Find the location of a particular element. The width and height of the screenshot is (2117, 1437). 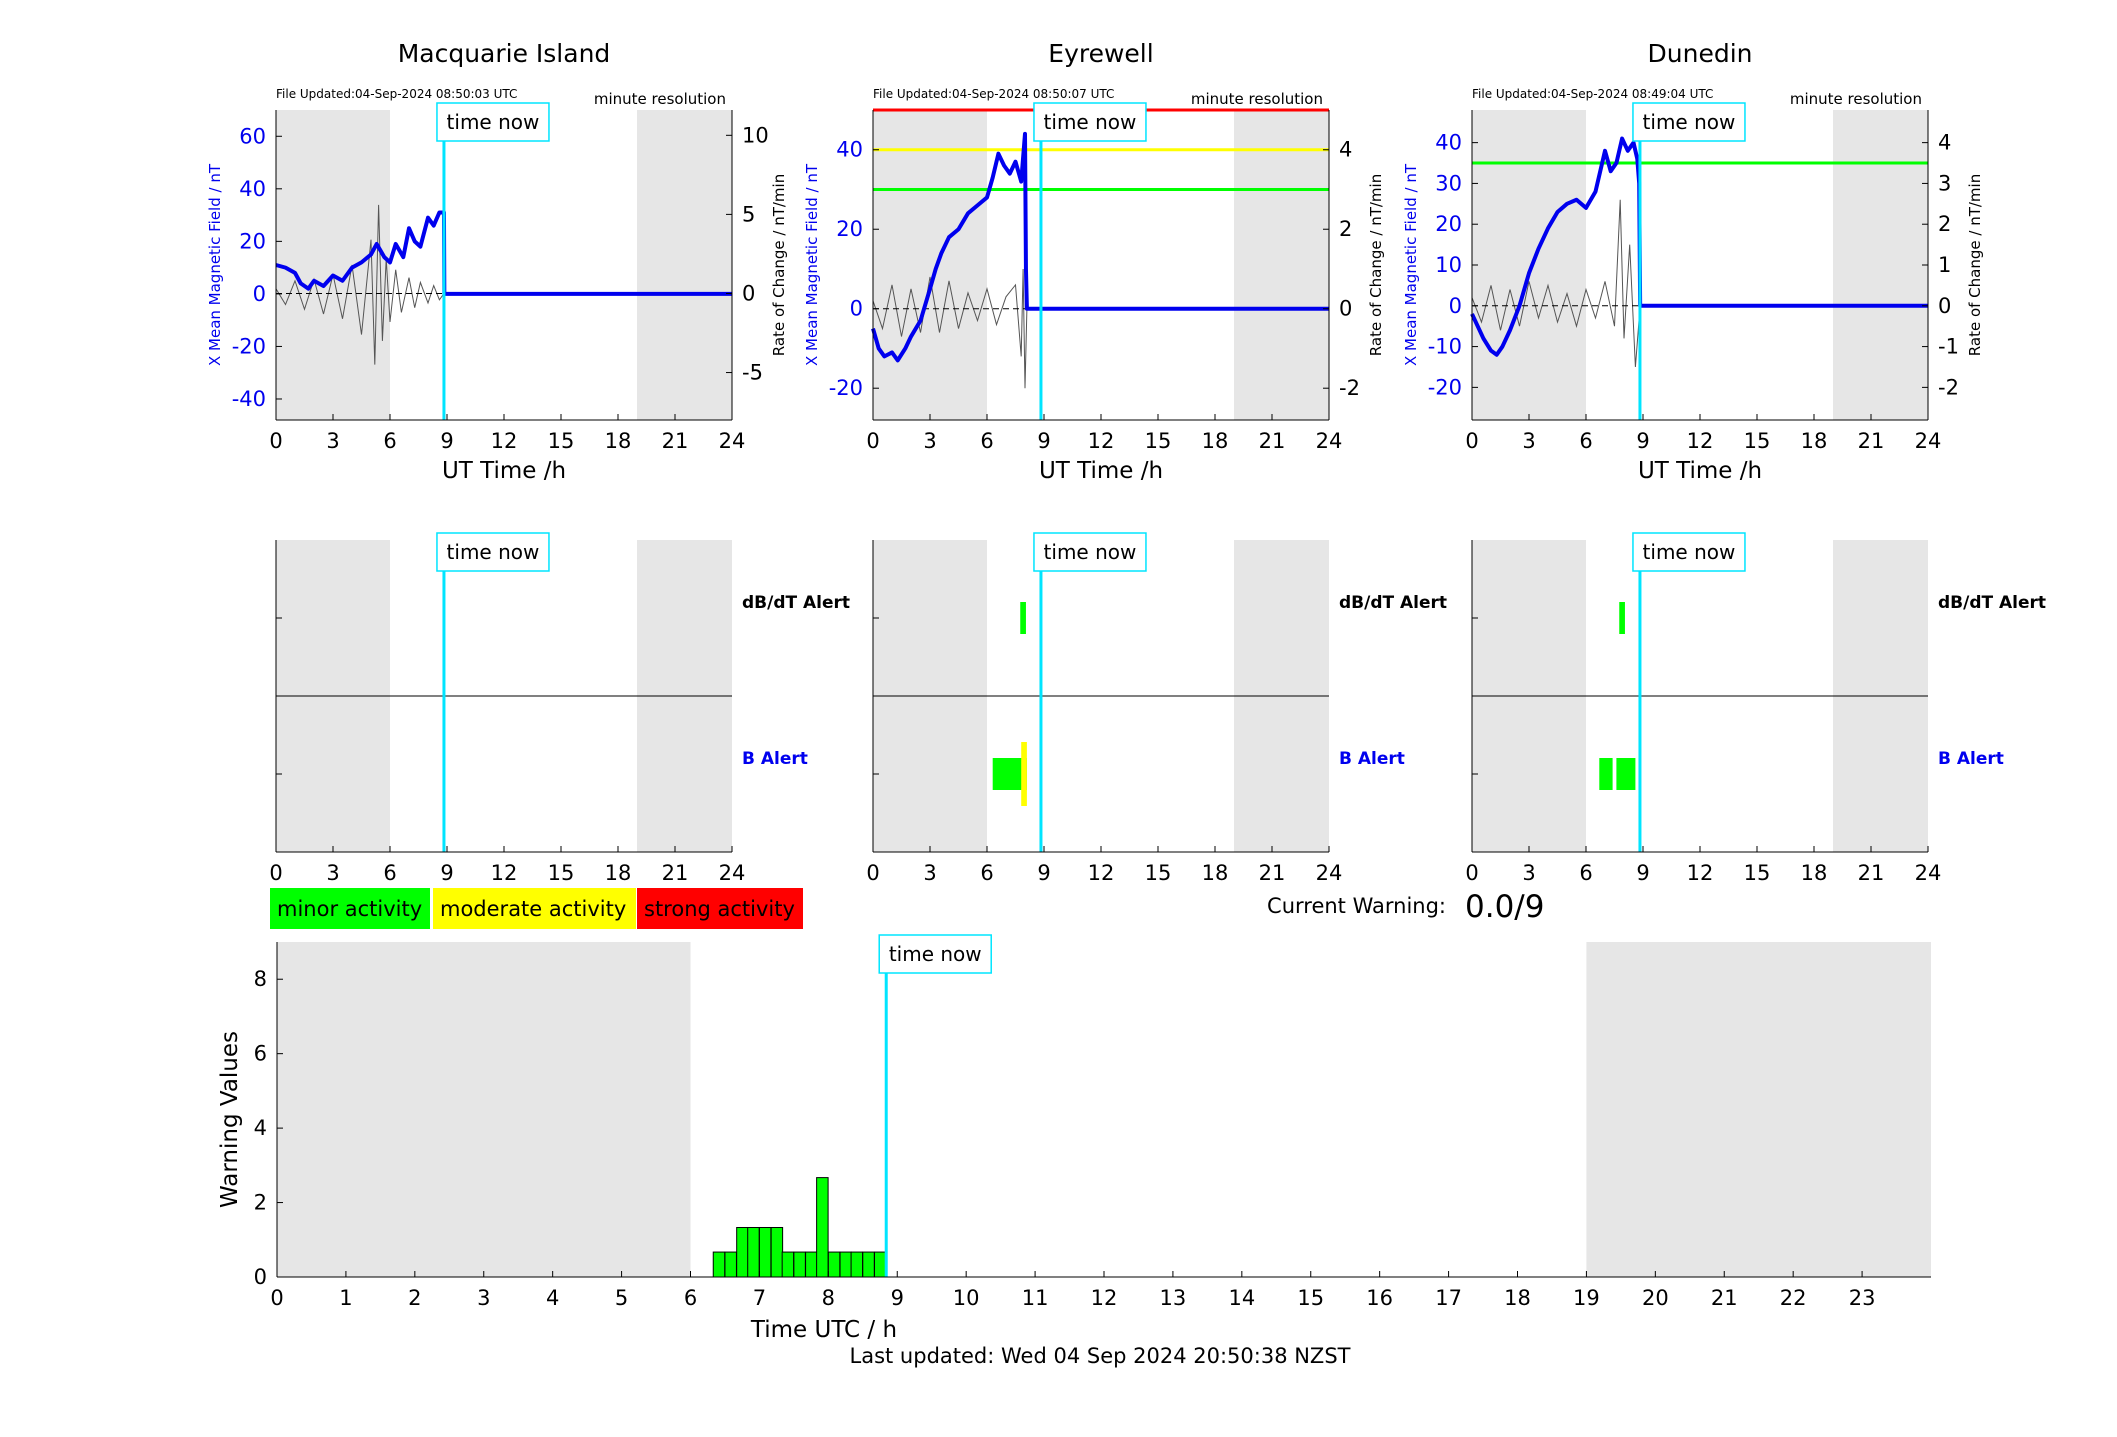

macquarie-island-x-tick-label: 3 is located at coordinates (332, 441).